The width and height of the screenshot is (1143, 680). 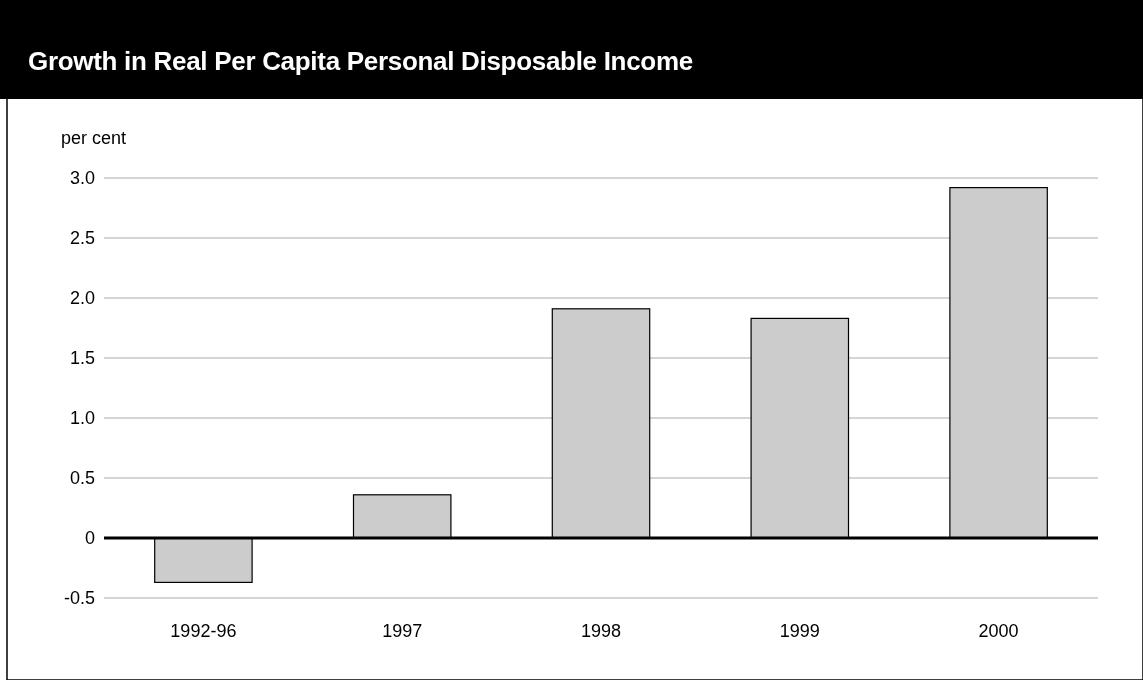 I want to click on y-tick-label: 0, so click(x=89, y=538).